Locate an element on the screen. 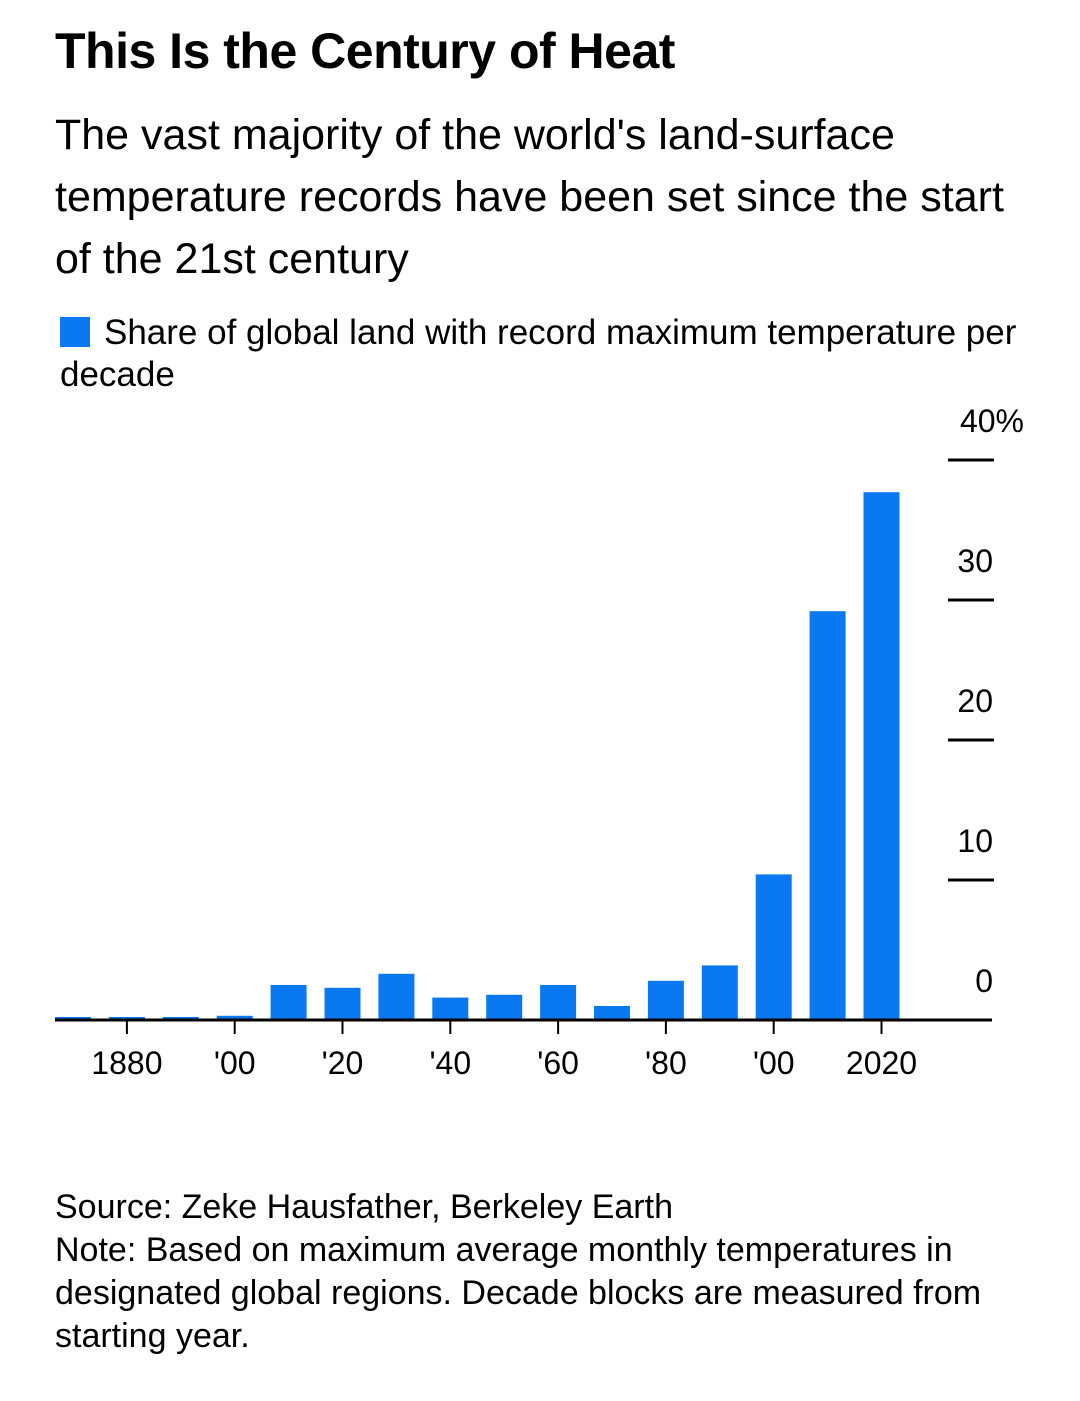  bar-1930 is located at coordinates (396, 996).